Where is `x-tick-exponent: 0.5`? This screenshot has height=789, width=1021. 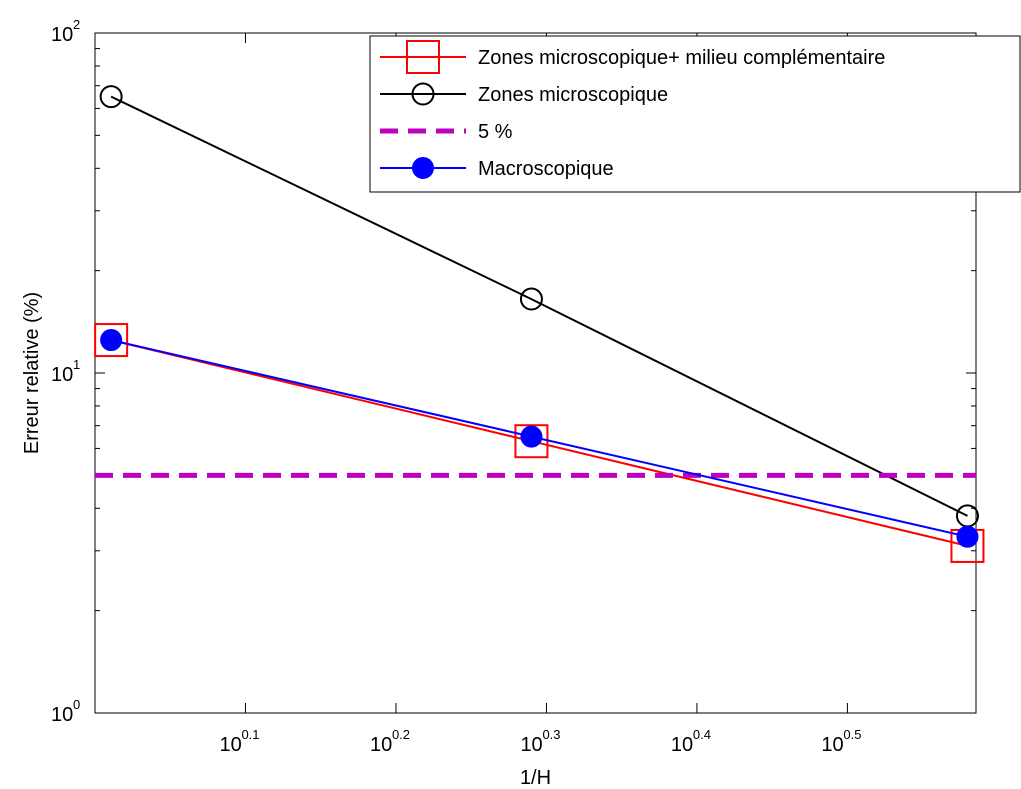
x-tick-exponent: 0.5 is located at coordinates (852, 734).